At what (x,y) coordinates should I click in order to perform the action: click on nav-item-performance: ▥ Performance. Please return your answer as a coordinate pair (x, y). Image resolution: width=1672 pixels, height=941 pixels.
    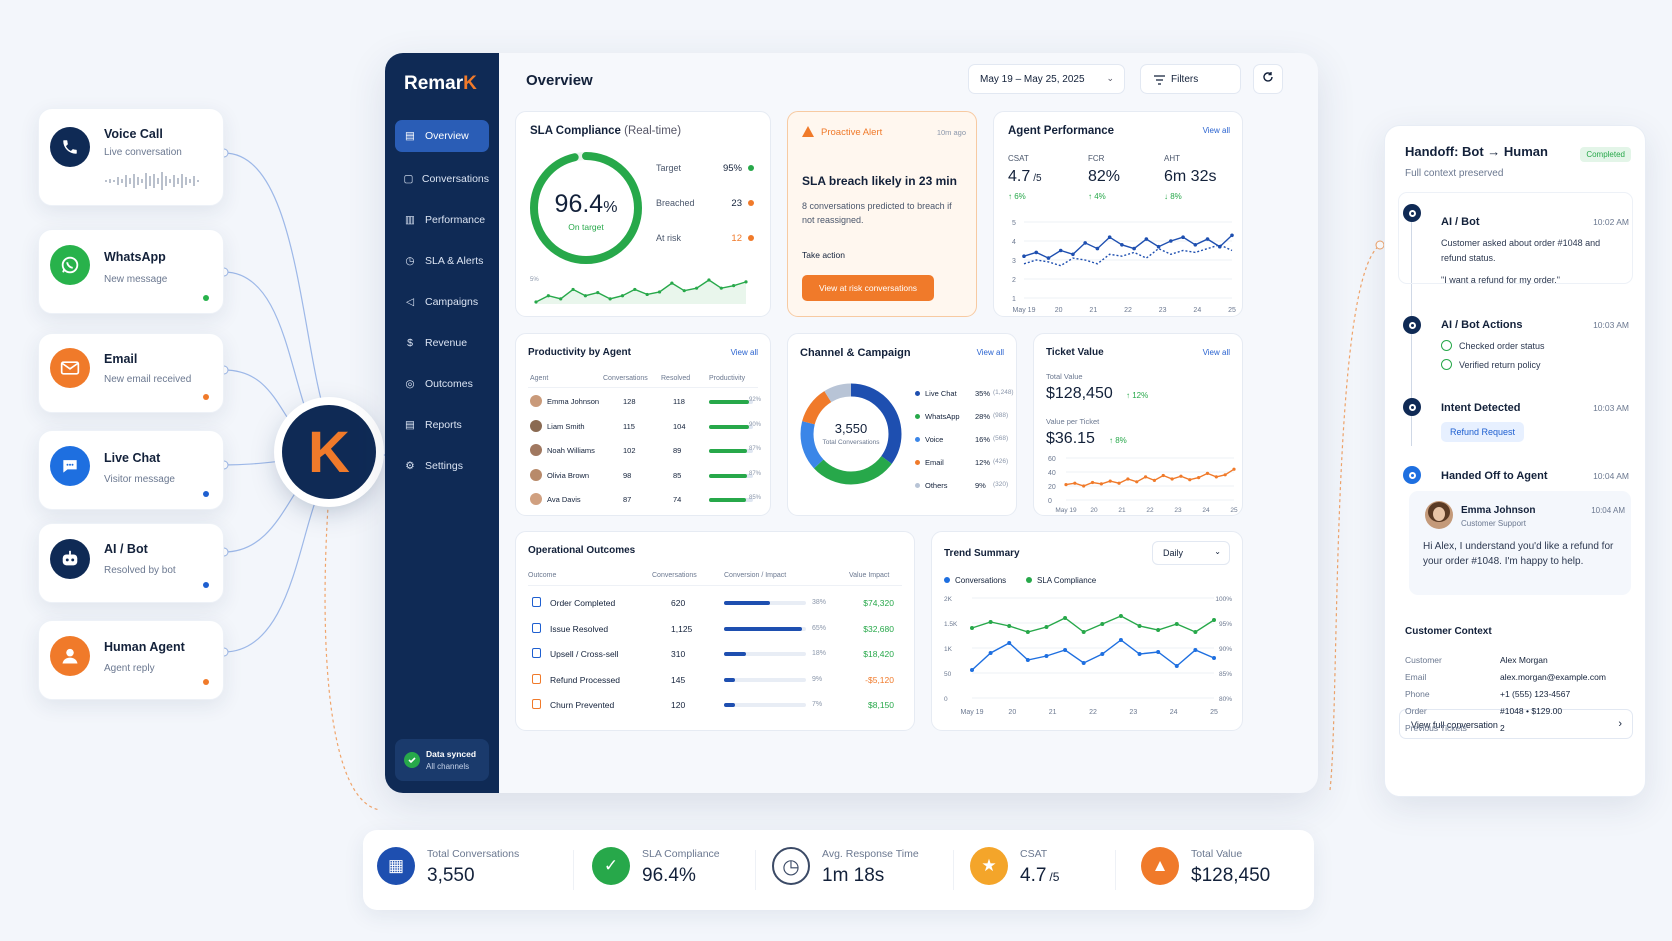
    Looking at the image, I should click on (442, 220).